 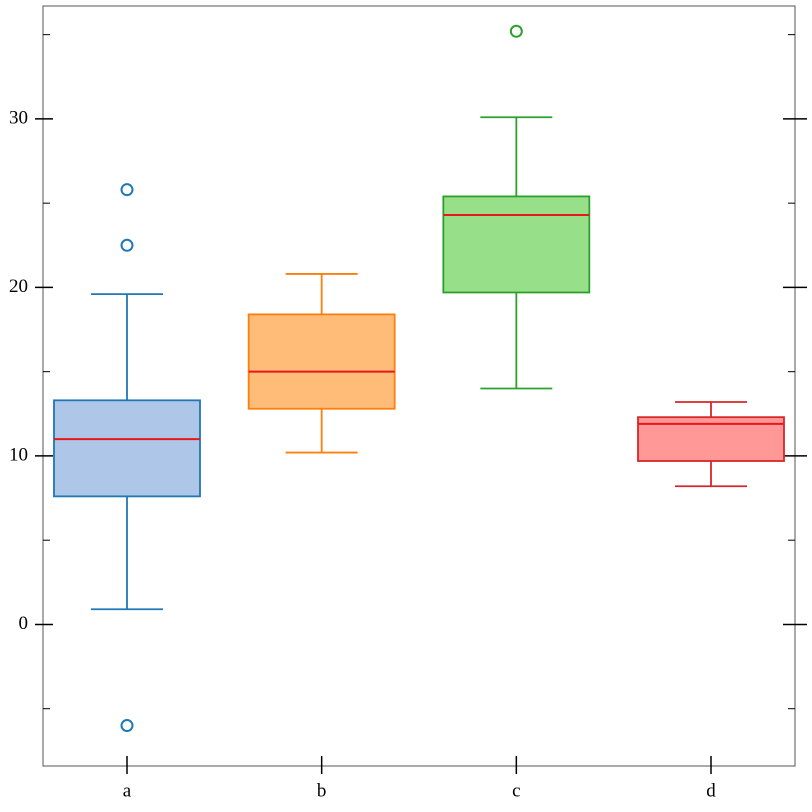 What do you see at coordinates (24, 623) in the screenshot?
I see `y-tick-label: 0` at bounding box center [24, 623].